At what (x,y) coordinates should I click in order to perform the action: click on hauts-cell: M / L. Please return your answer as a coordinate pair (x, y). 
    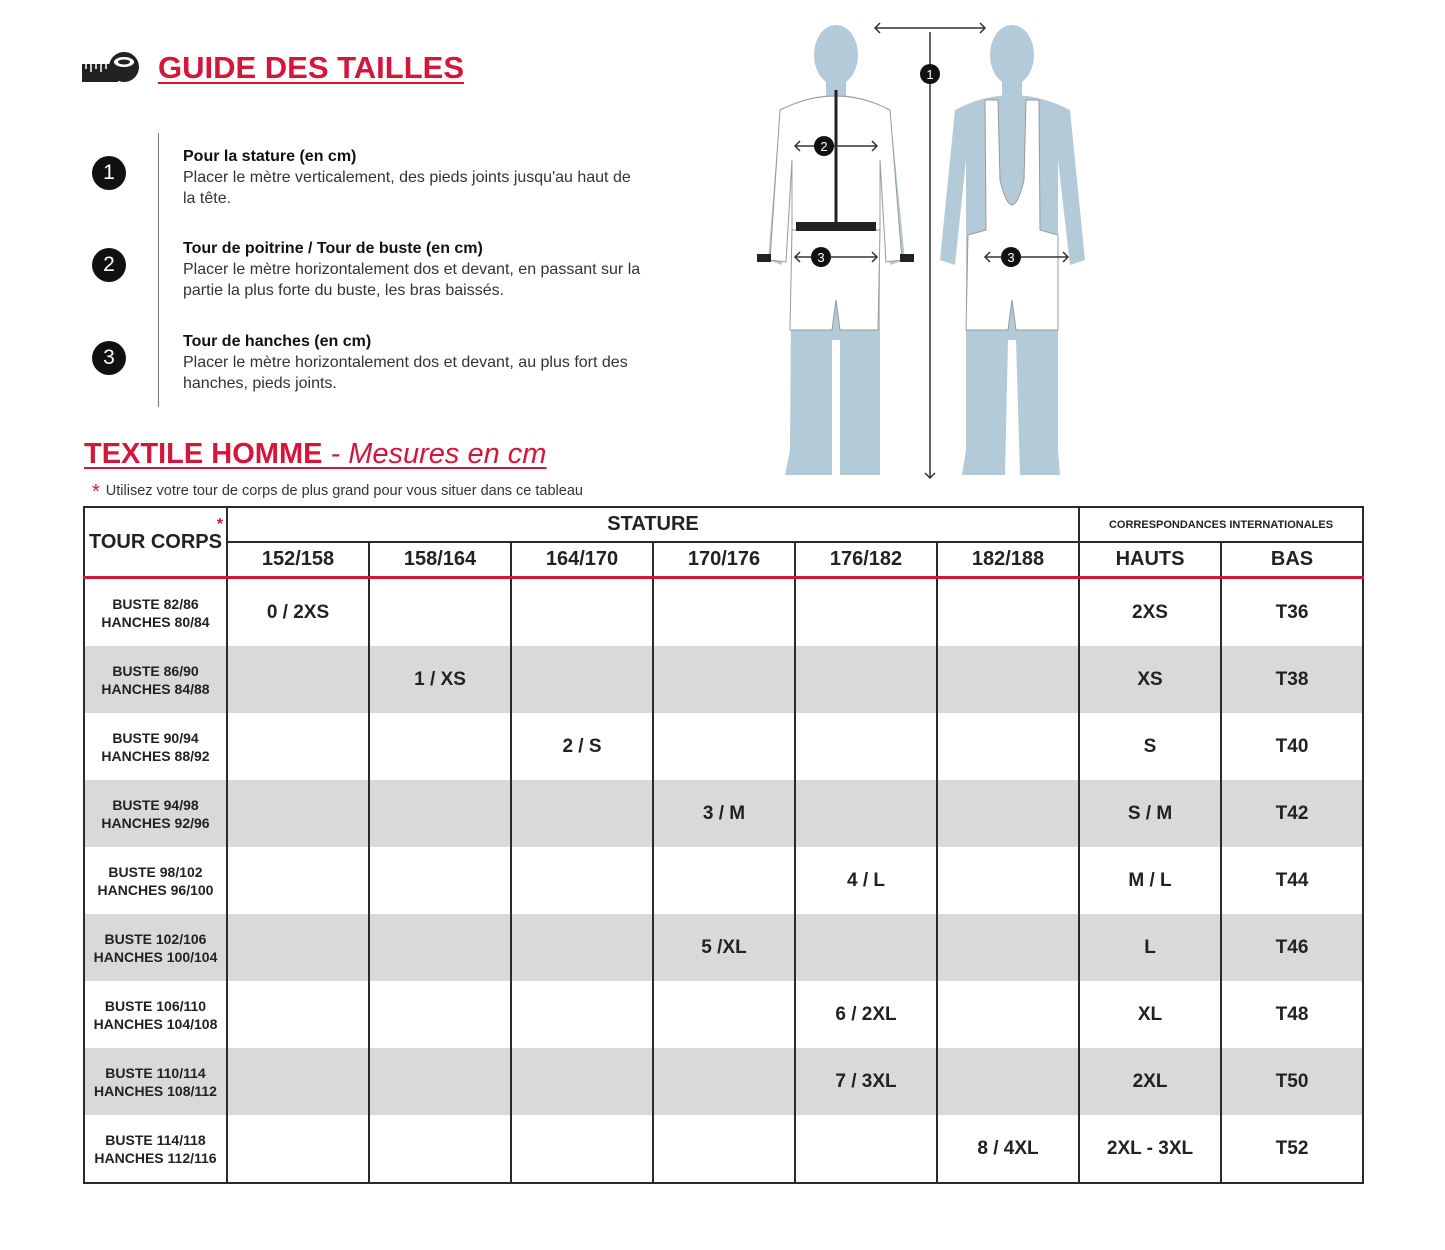
    Looking at the image, I should click on (1150, 880).